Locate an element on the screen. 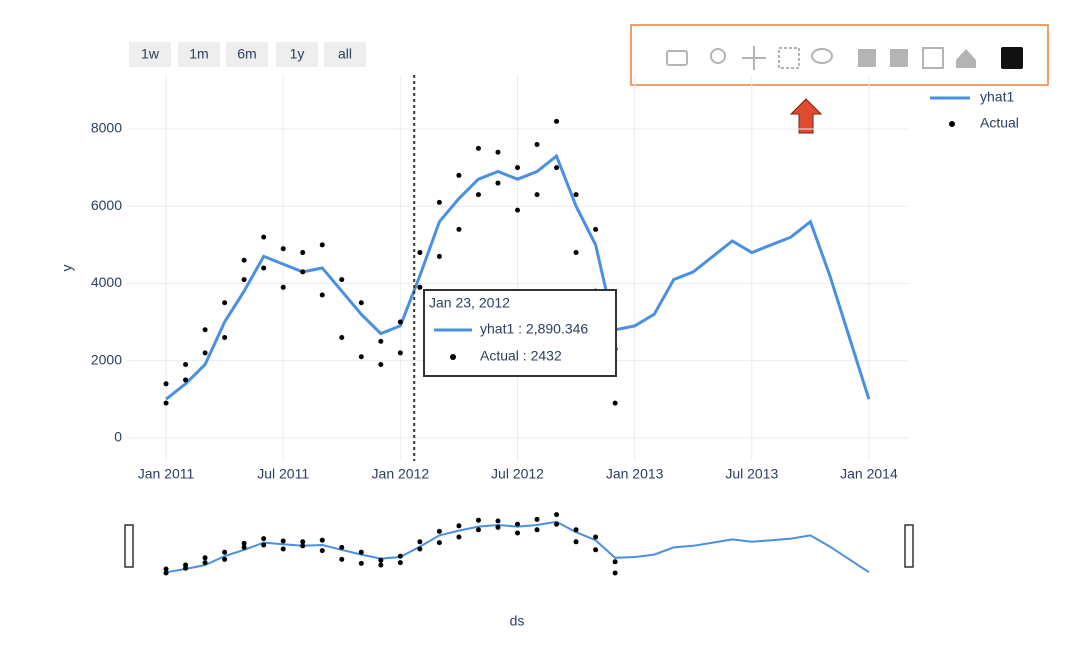  zoom-out-icon is located at coordinates (899, 58).